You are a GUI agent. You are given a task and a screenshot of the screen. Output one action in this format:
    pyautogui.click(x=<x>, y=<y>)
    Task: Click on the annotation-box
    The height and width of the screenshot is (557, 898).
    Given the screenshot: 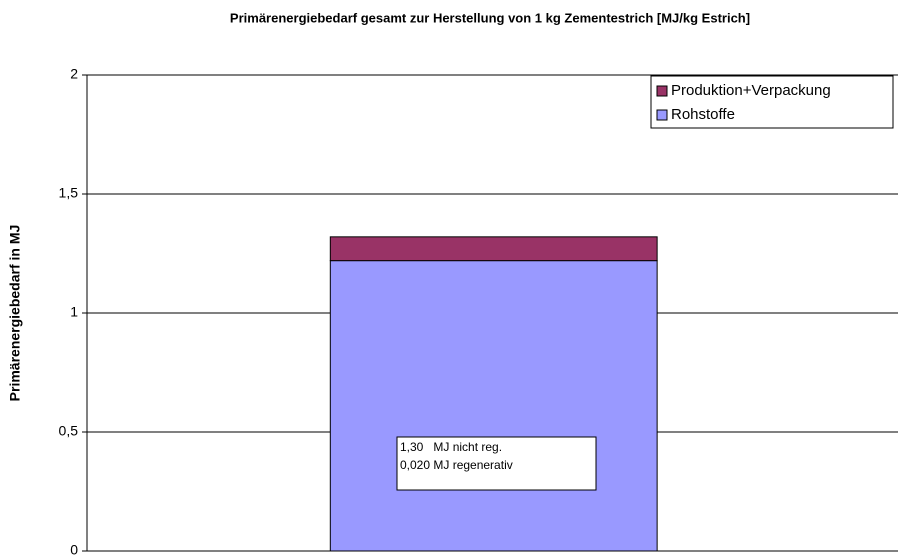 What is the action you would take?
    pyautogui.click(x=496, y=463)
    